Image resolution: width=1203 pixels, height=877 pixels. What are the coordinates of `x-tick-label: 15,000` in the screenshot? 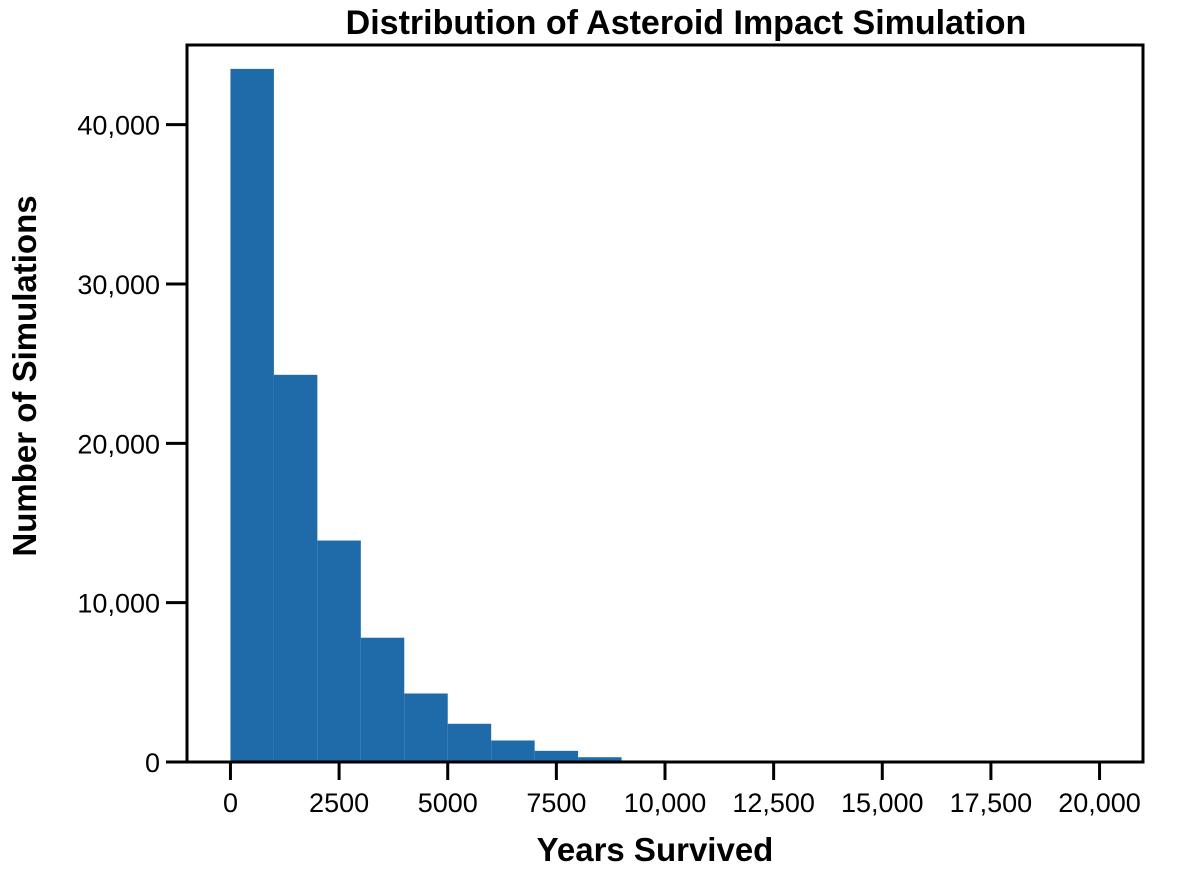 It's located at (882, 803).